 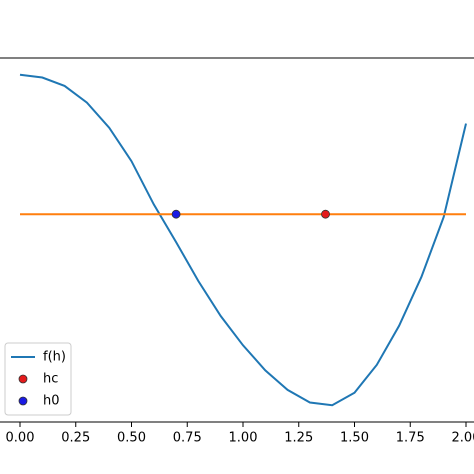 What do you see at coordinates (354, 438) in the screenshot?
I see `x-tick-label: 1.50` at bounding box center [354, 438].